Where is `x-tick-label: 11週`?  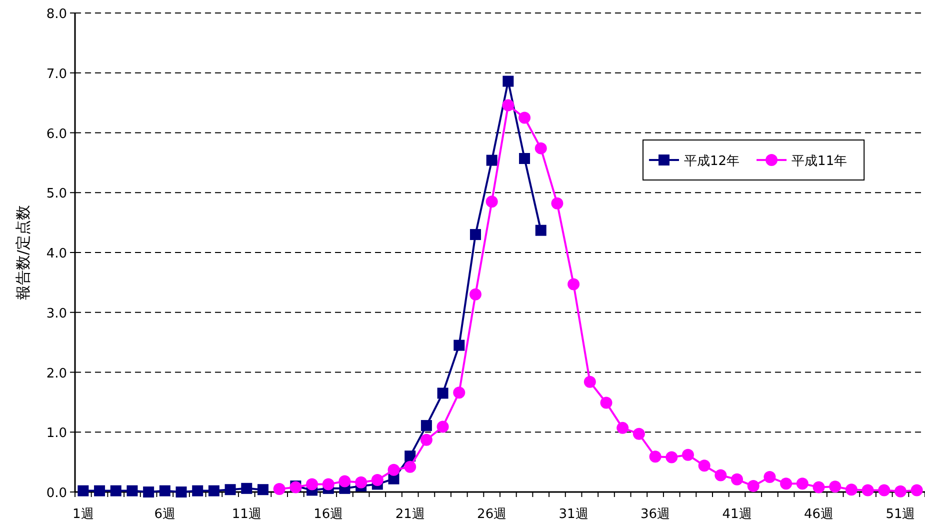 x-tick-label: 11週 is located at coordinates (247, 514).